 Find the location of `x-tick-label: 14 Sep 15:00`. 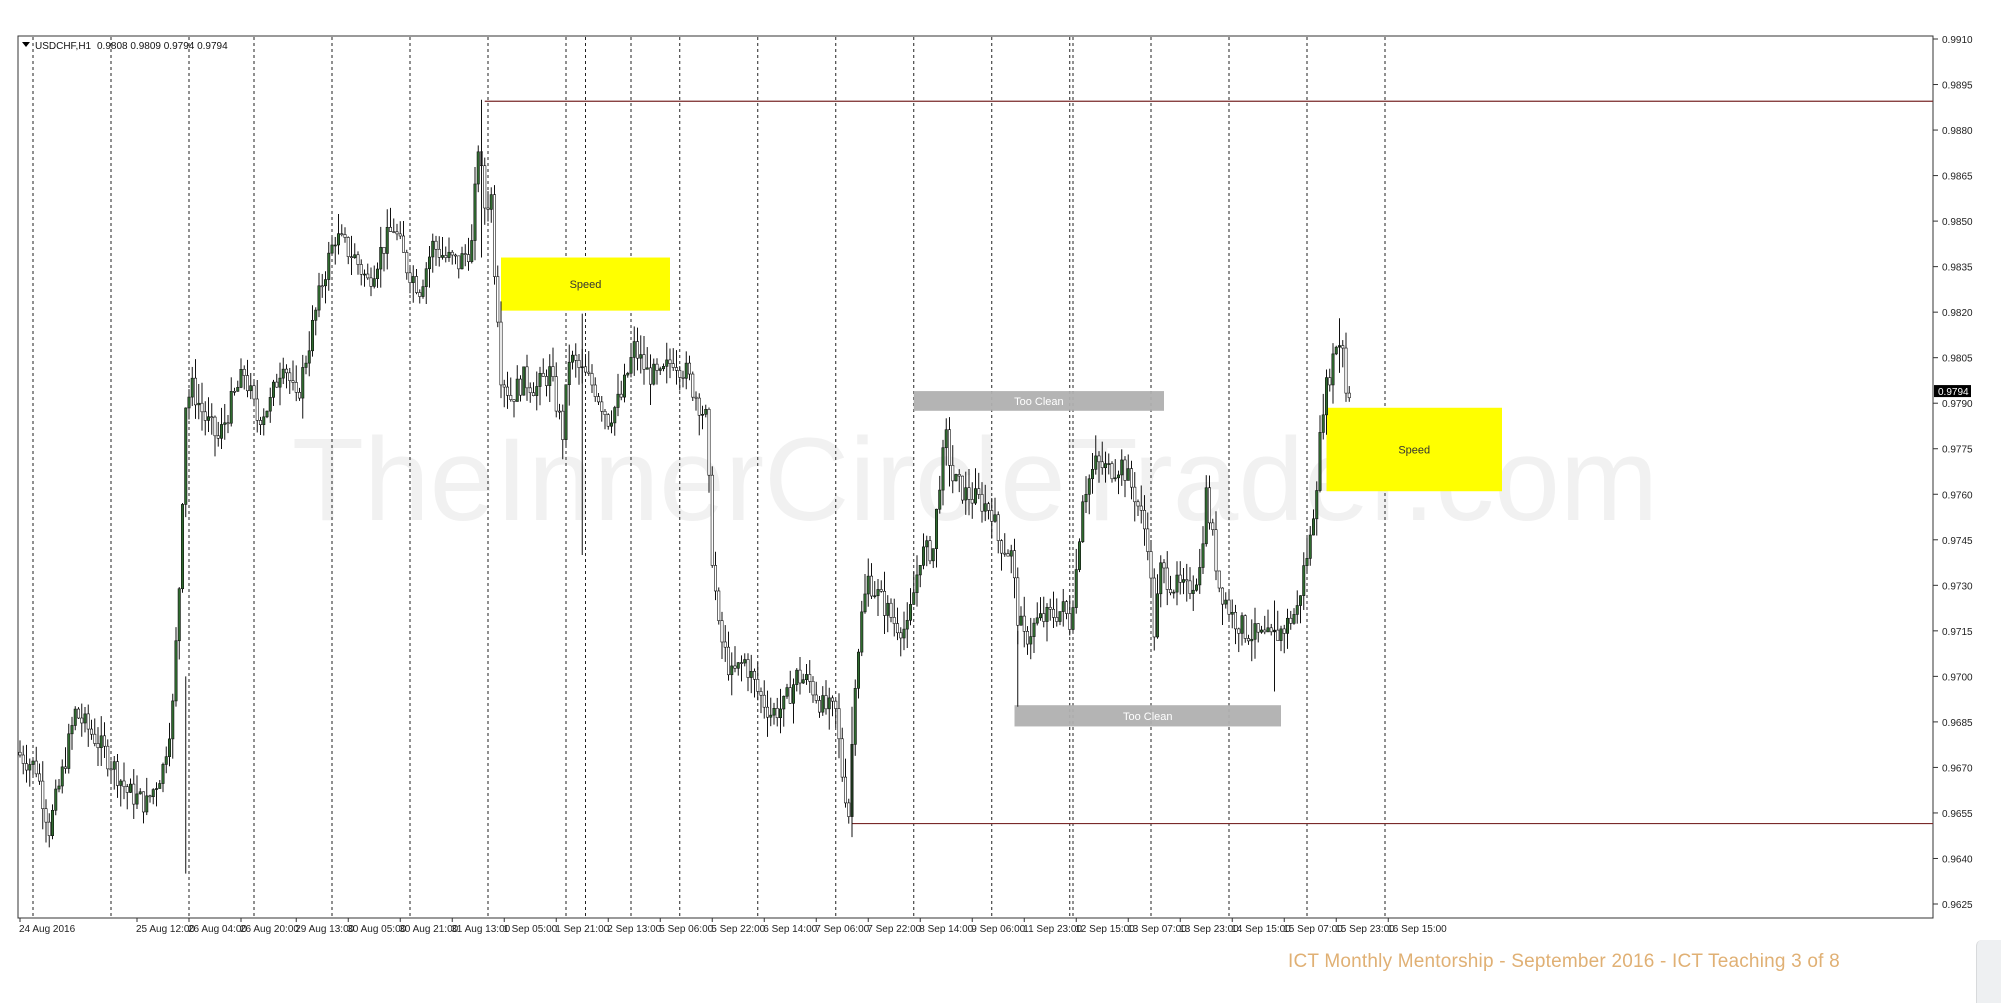

x-tick-label: 14 Sep 15:00 is located at coordinates (1261, 929).